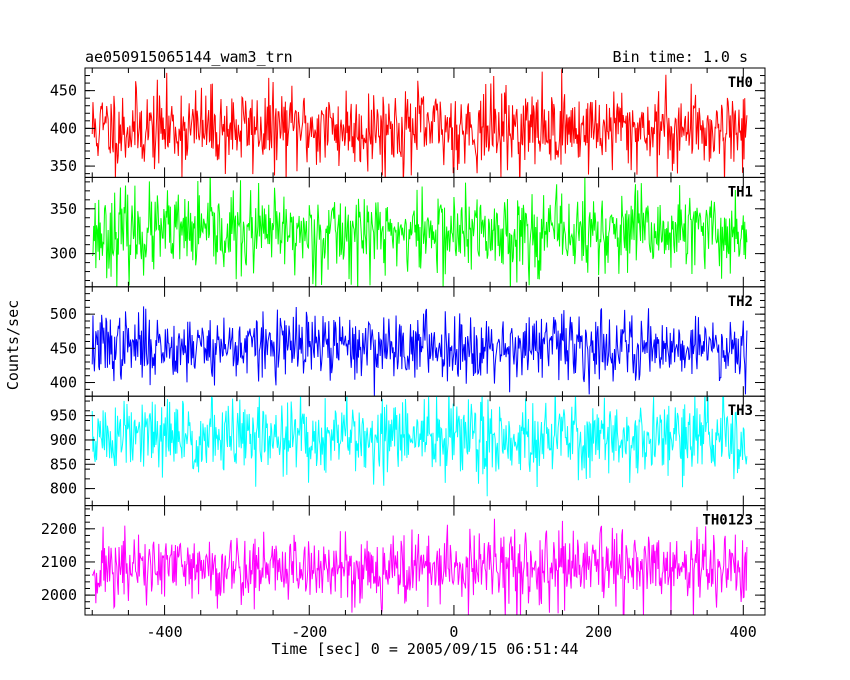 The height and width of the screenshot is (680, 850). What do you see at coordinates (419, 567) in the screenshot?
I see `series-line-th0123` at bounding box center [419, 567].